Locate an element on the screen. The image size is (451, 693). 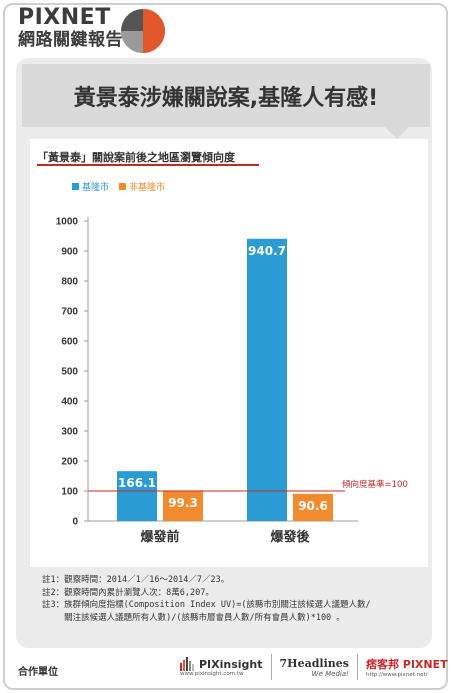
legend-label-non-keelung: 非基隆市 is located at coordinates (147, 188).